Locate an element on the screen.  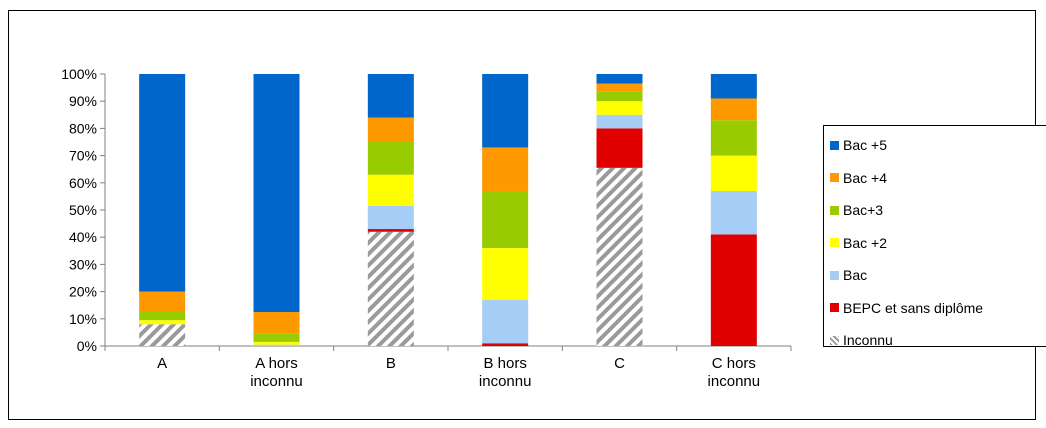
x-category-label-line: C hors is located at coordinates (734, 363).